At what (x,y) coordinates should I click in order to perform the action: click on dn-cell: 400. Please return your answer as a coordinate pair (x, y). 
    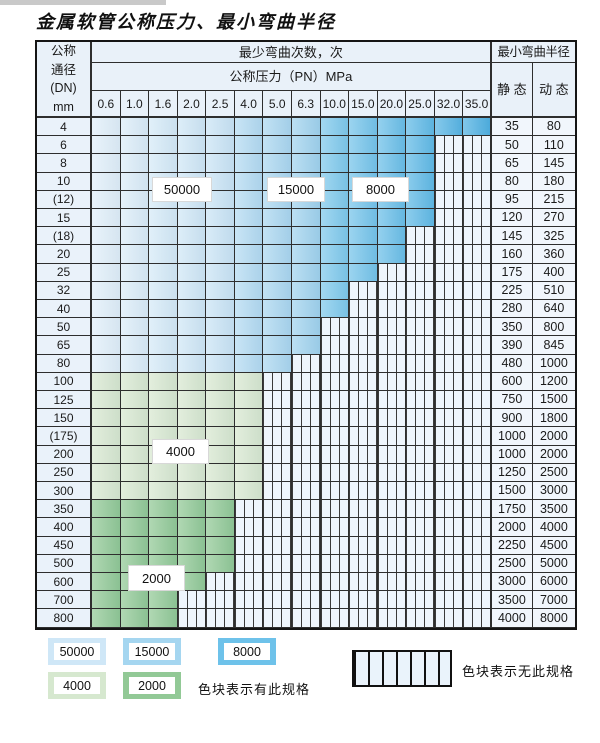
    Looking at the image, I should click on (64, 527).